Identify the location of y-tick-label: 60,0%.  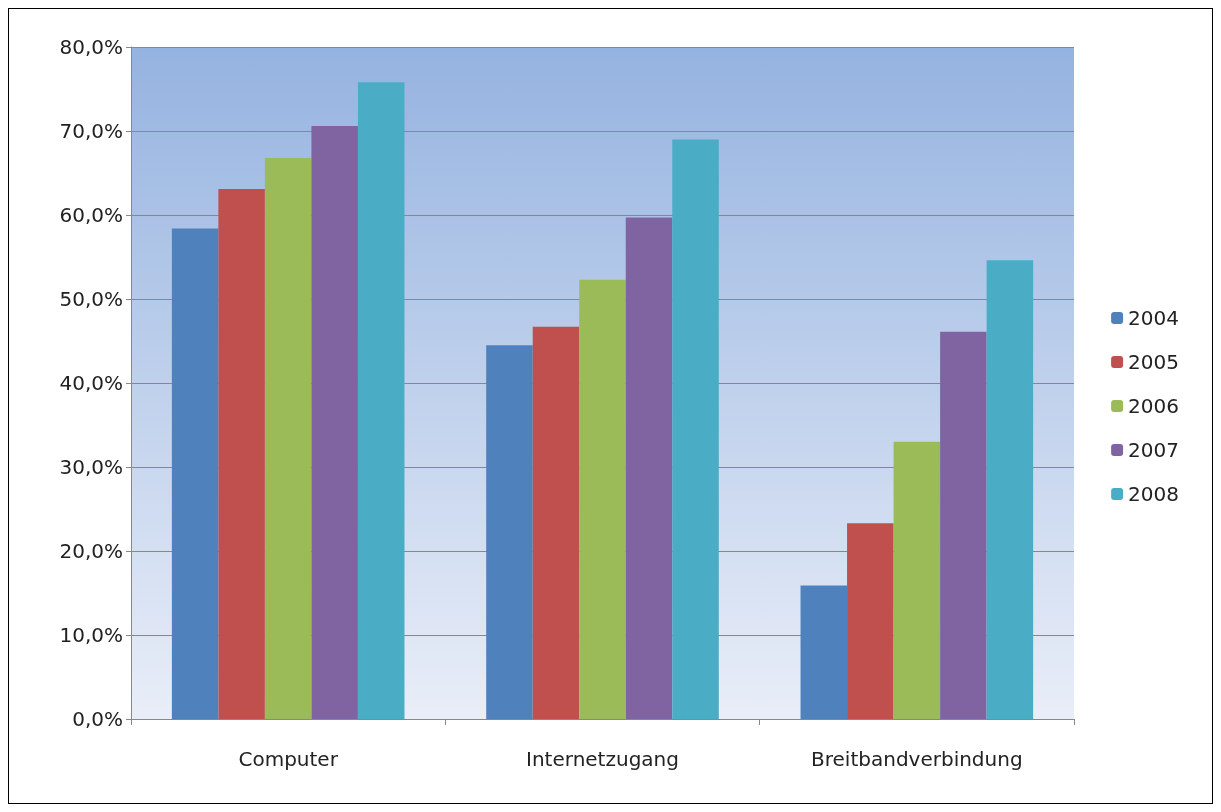
(91, 215).